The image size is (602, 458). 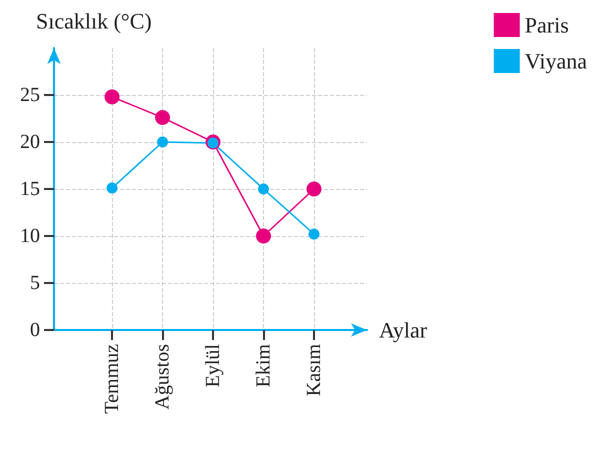 What do you see at coordinates (213, 366) in the screenshot?
I see `x-tick-label: Eylül` at bounding box center [213, 366].